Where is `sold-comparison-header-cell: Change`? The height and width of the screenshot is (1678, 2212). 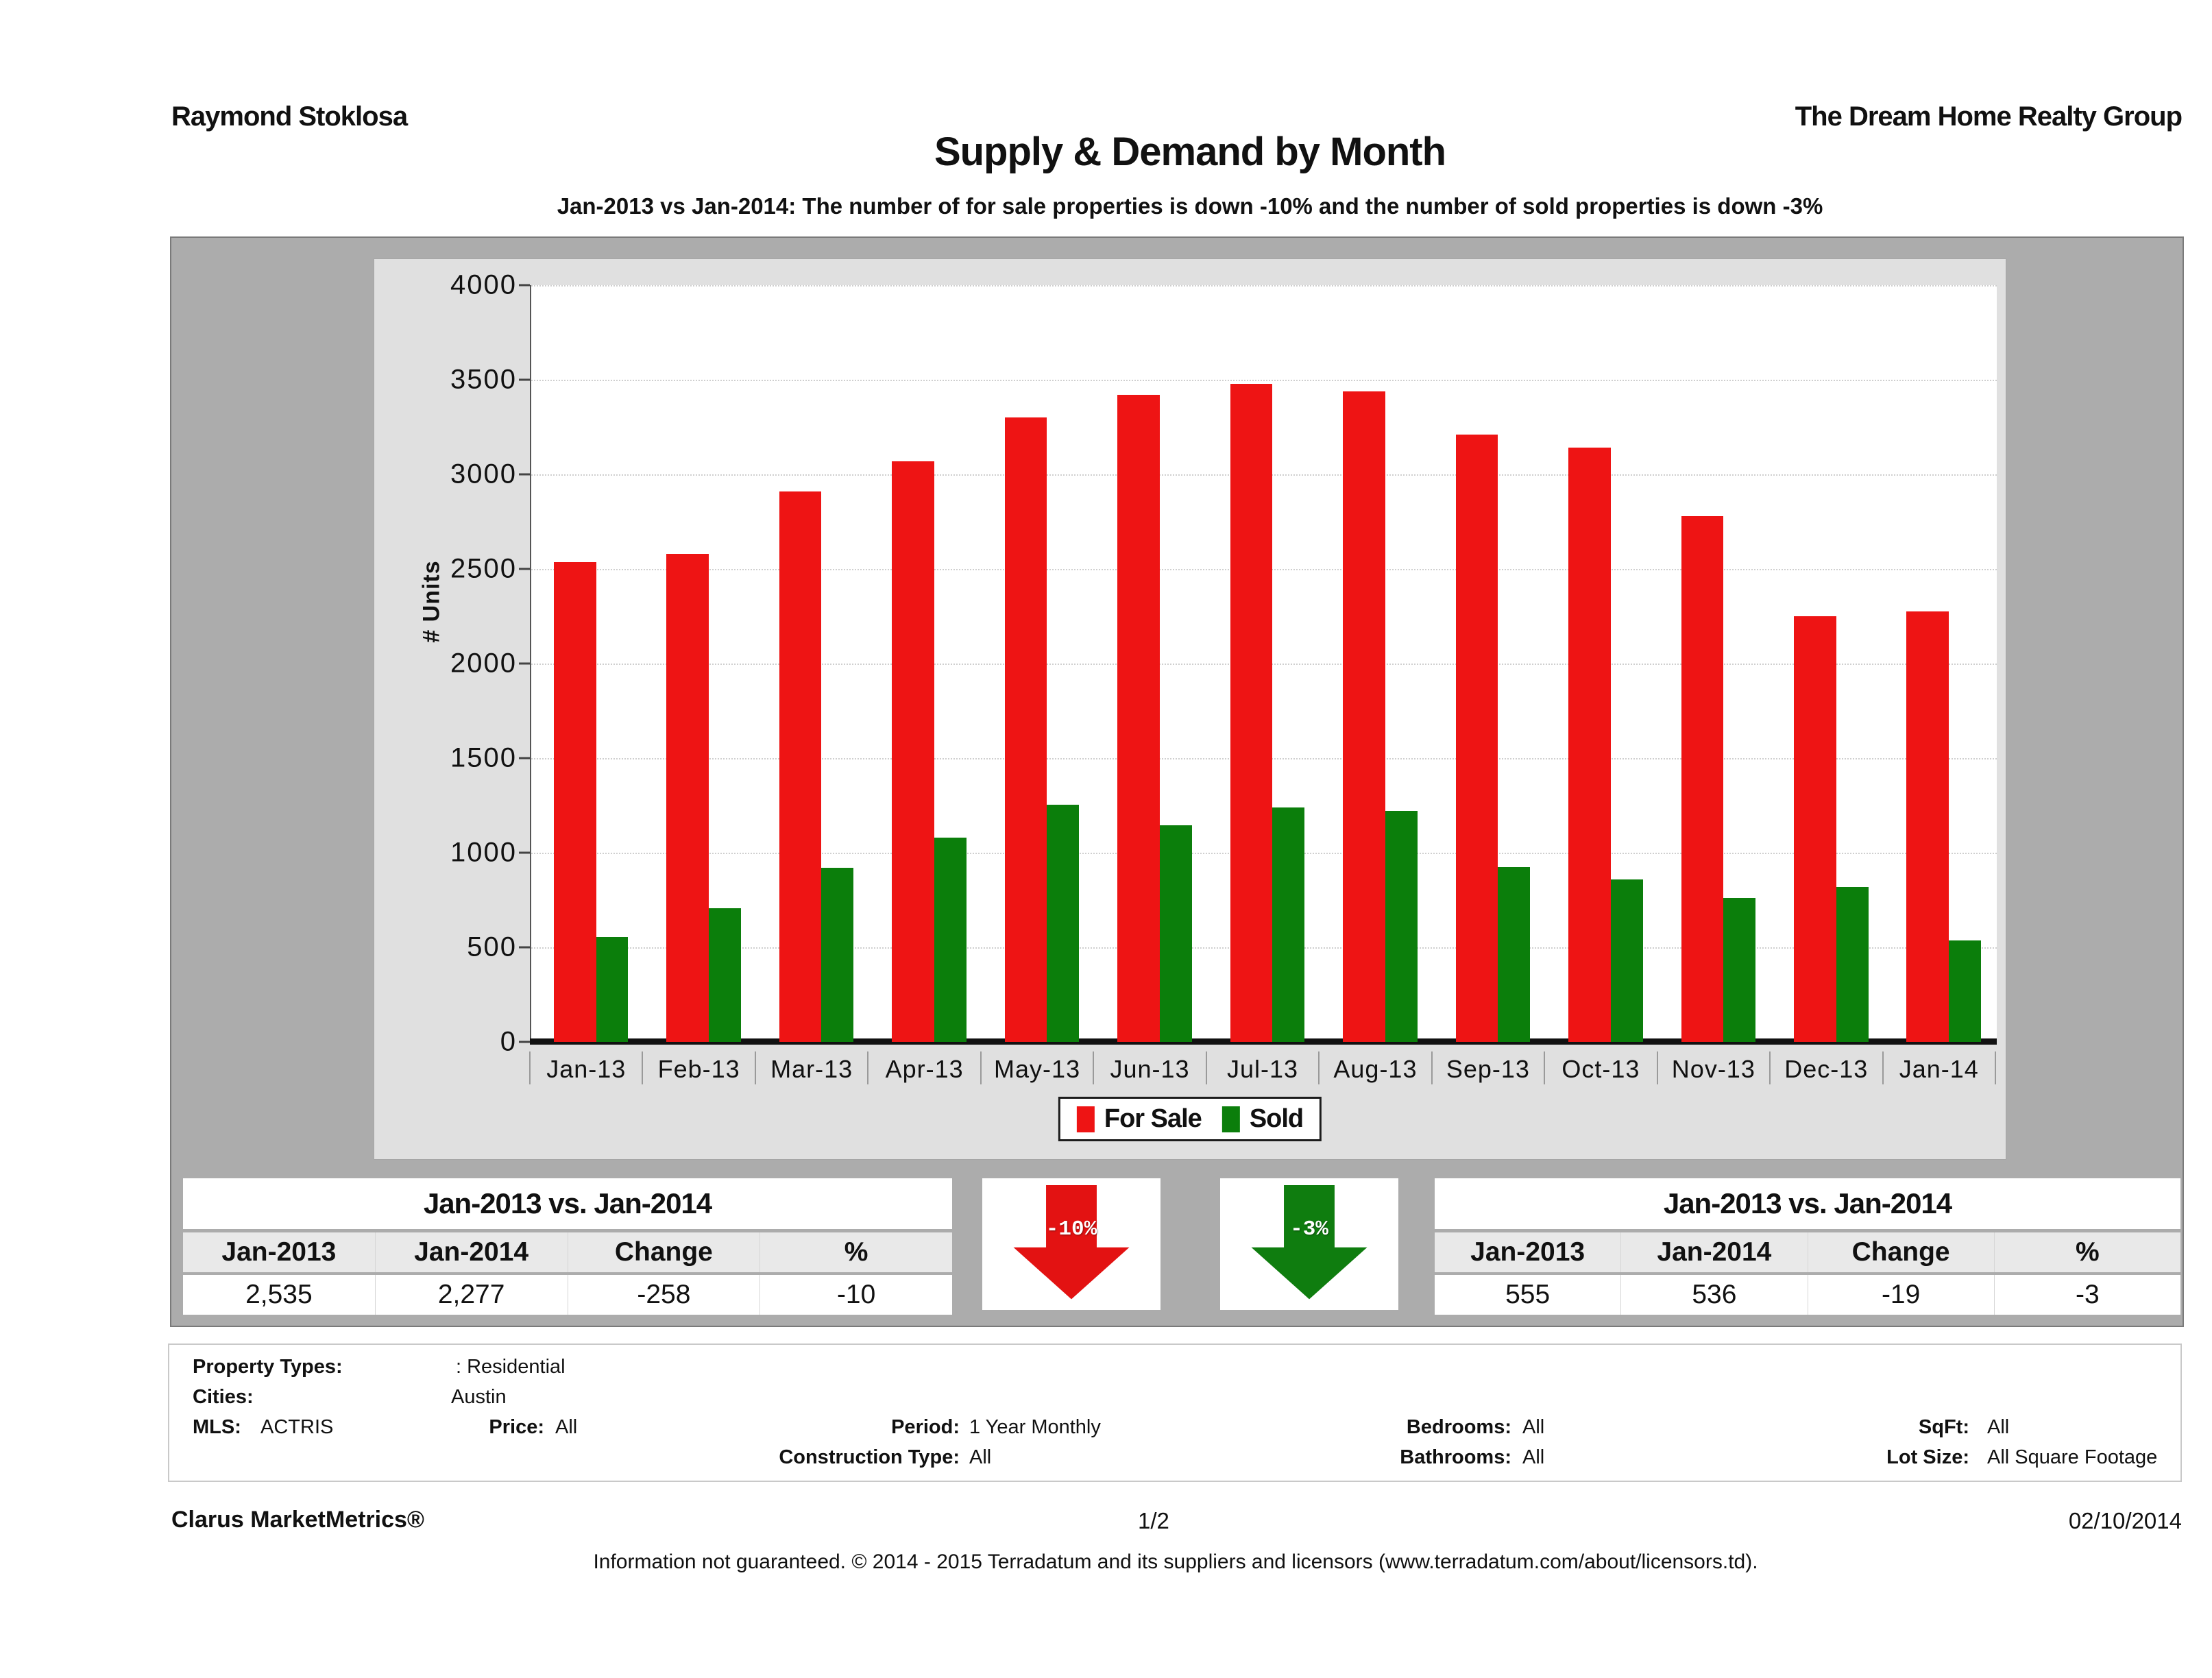 sold-comparison-header-cell: Change is located at coordinates (1901, 1252).